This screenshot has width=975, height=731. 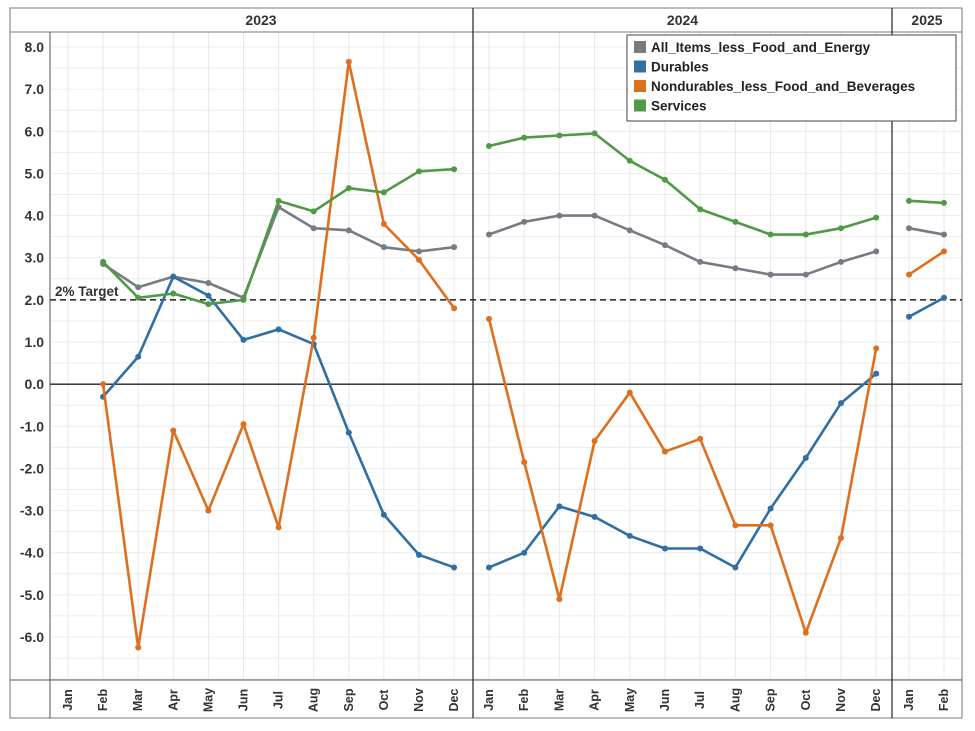 What do you see at coordinates (682, 20) in the screenshot?
I see `year-header: 2024` at bounding box center [682, 20].